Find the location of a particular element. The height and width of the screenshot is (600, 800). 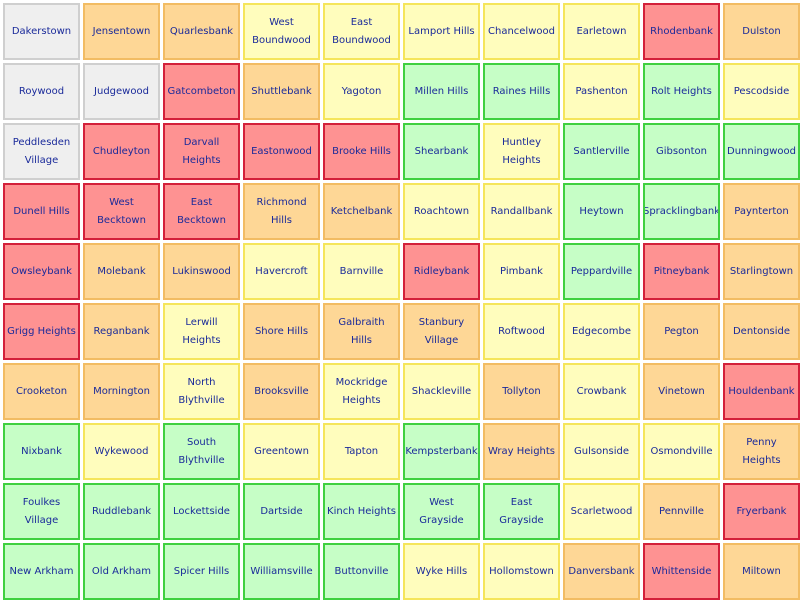

suburb-cell-peddlesden-village: Peddlesden Village is located at coordinates (41, 151).